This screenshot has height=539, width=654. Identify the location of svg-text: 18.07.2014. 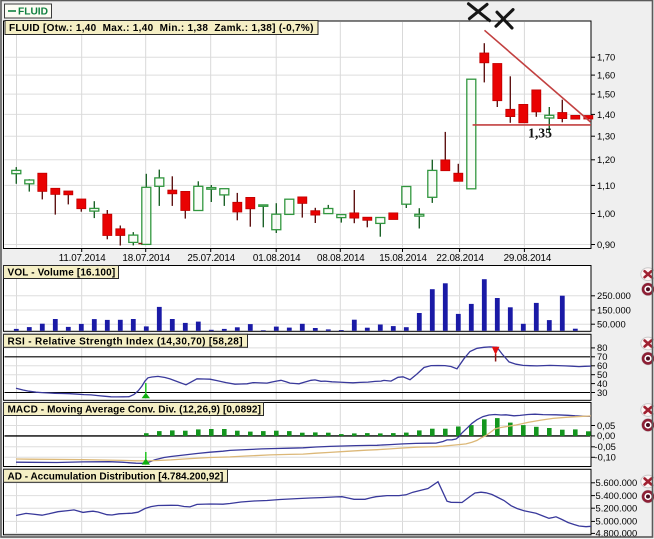
(146, 258).